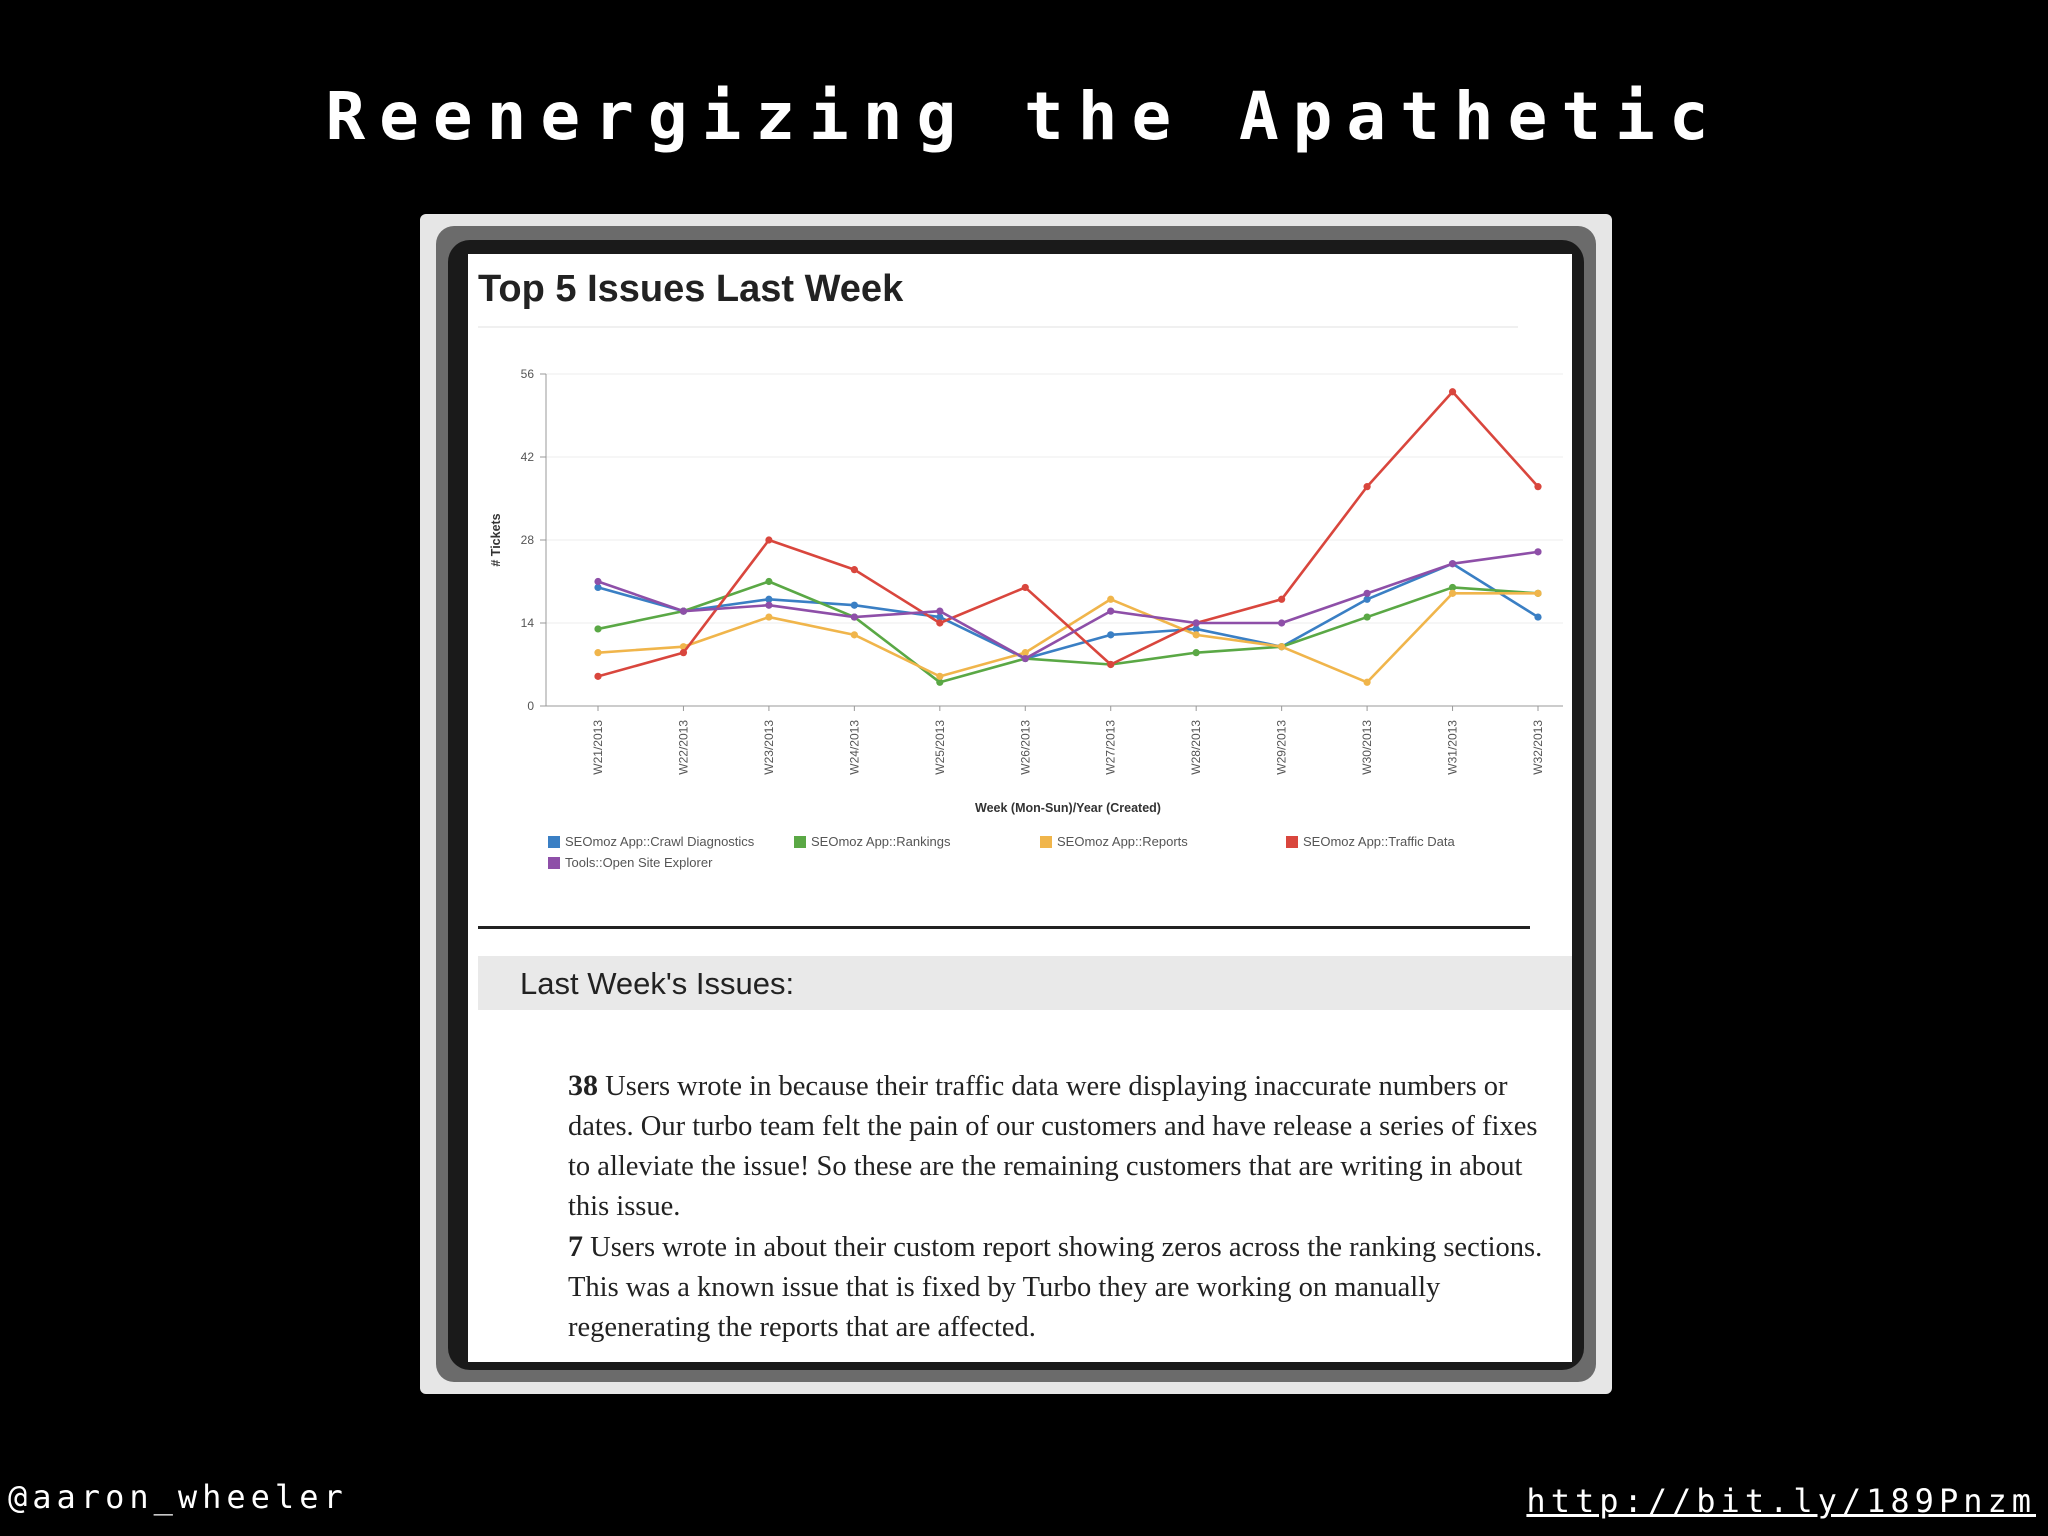 The height and width of the screenshot is (1536, 2048). I want to click on legend-label: SEOmoz App::Reports, so click(1122, 841).